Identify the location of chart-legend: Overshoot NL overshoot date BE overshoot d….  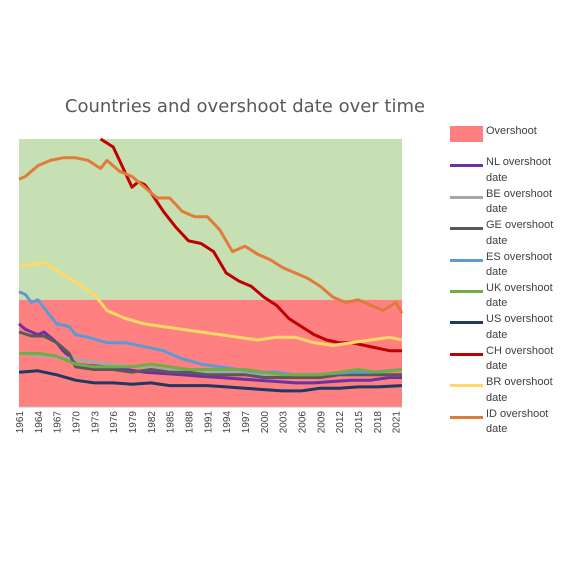
(510, 279).